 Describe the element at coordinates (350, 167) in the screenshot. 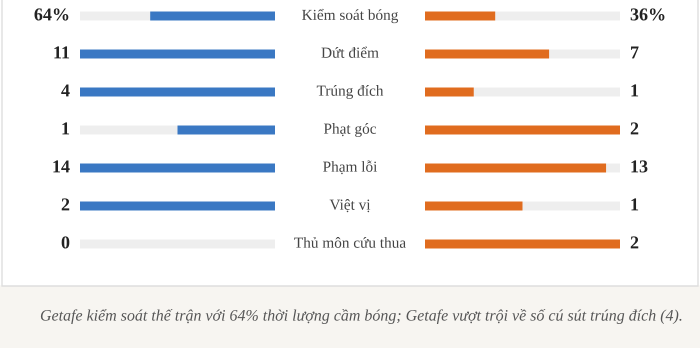

I see `category-label: Phạm lỗi` at that location.